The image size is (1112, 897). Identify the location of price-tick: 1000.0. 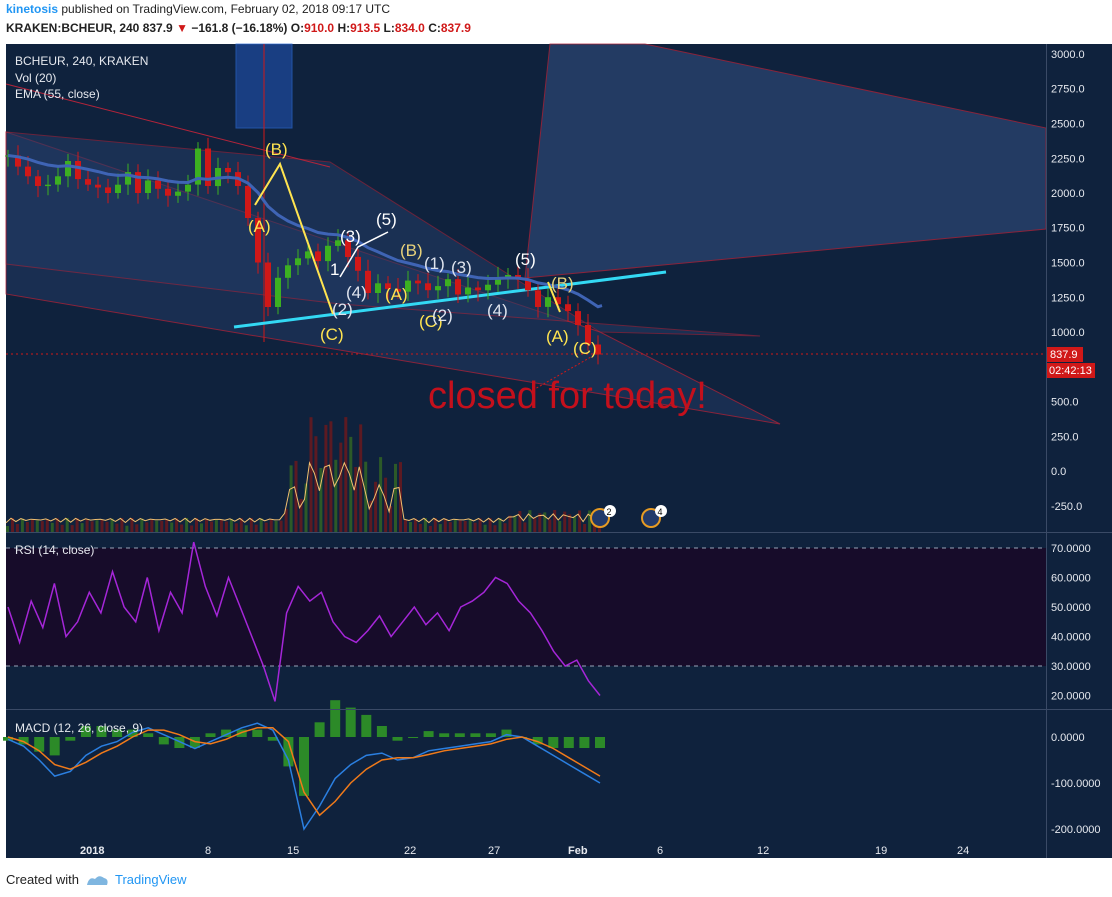
(1068, 333).